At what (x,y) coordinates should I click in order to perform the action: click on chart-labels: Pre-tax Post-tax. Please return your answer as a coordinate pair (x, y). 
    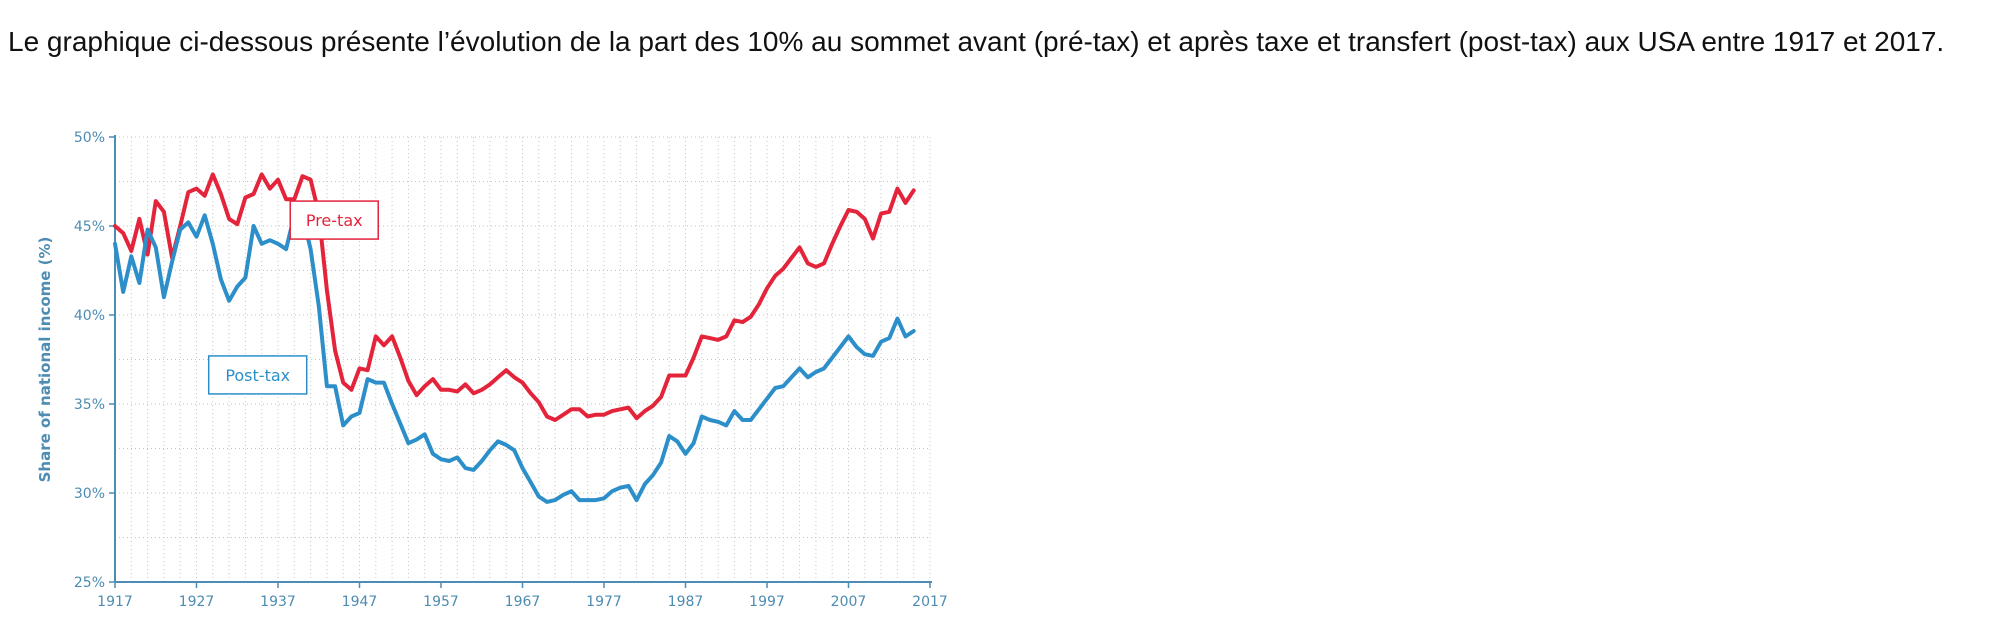
    Looking at the image, I should click on (293, 297).